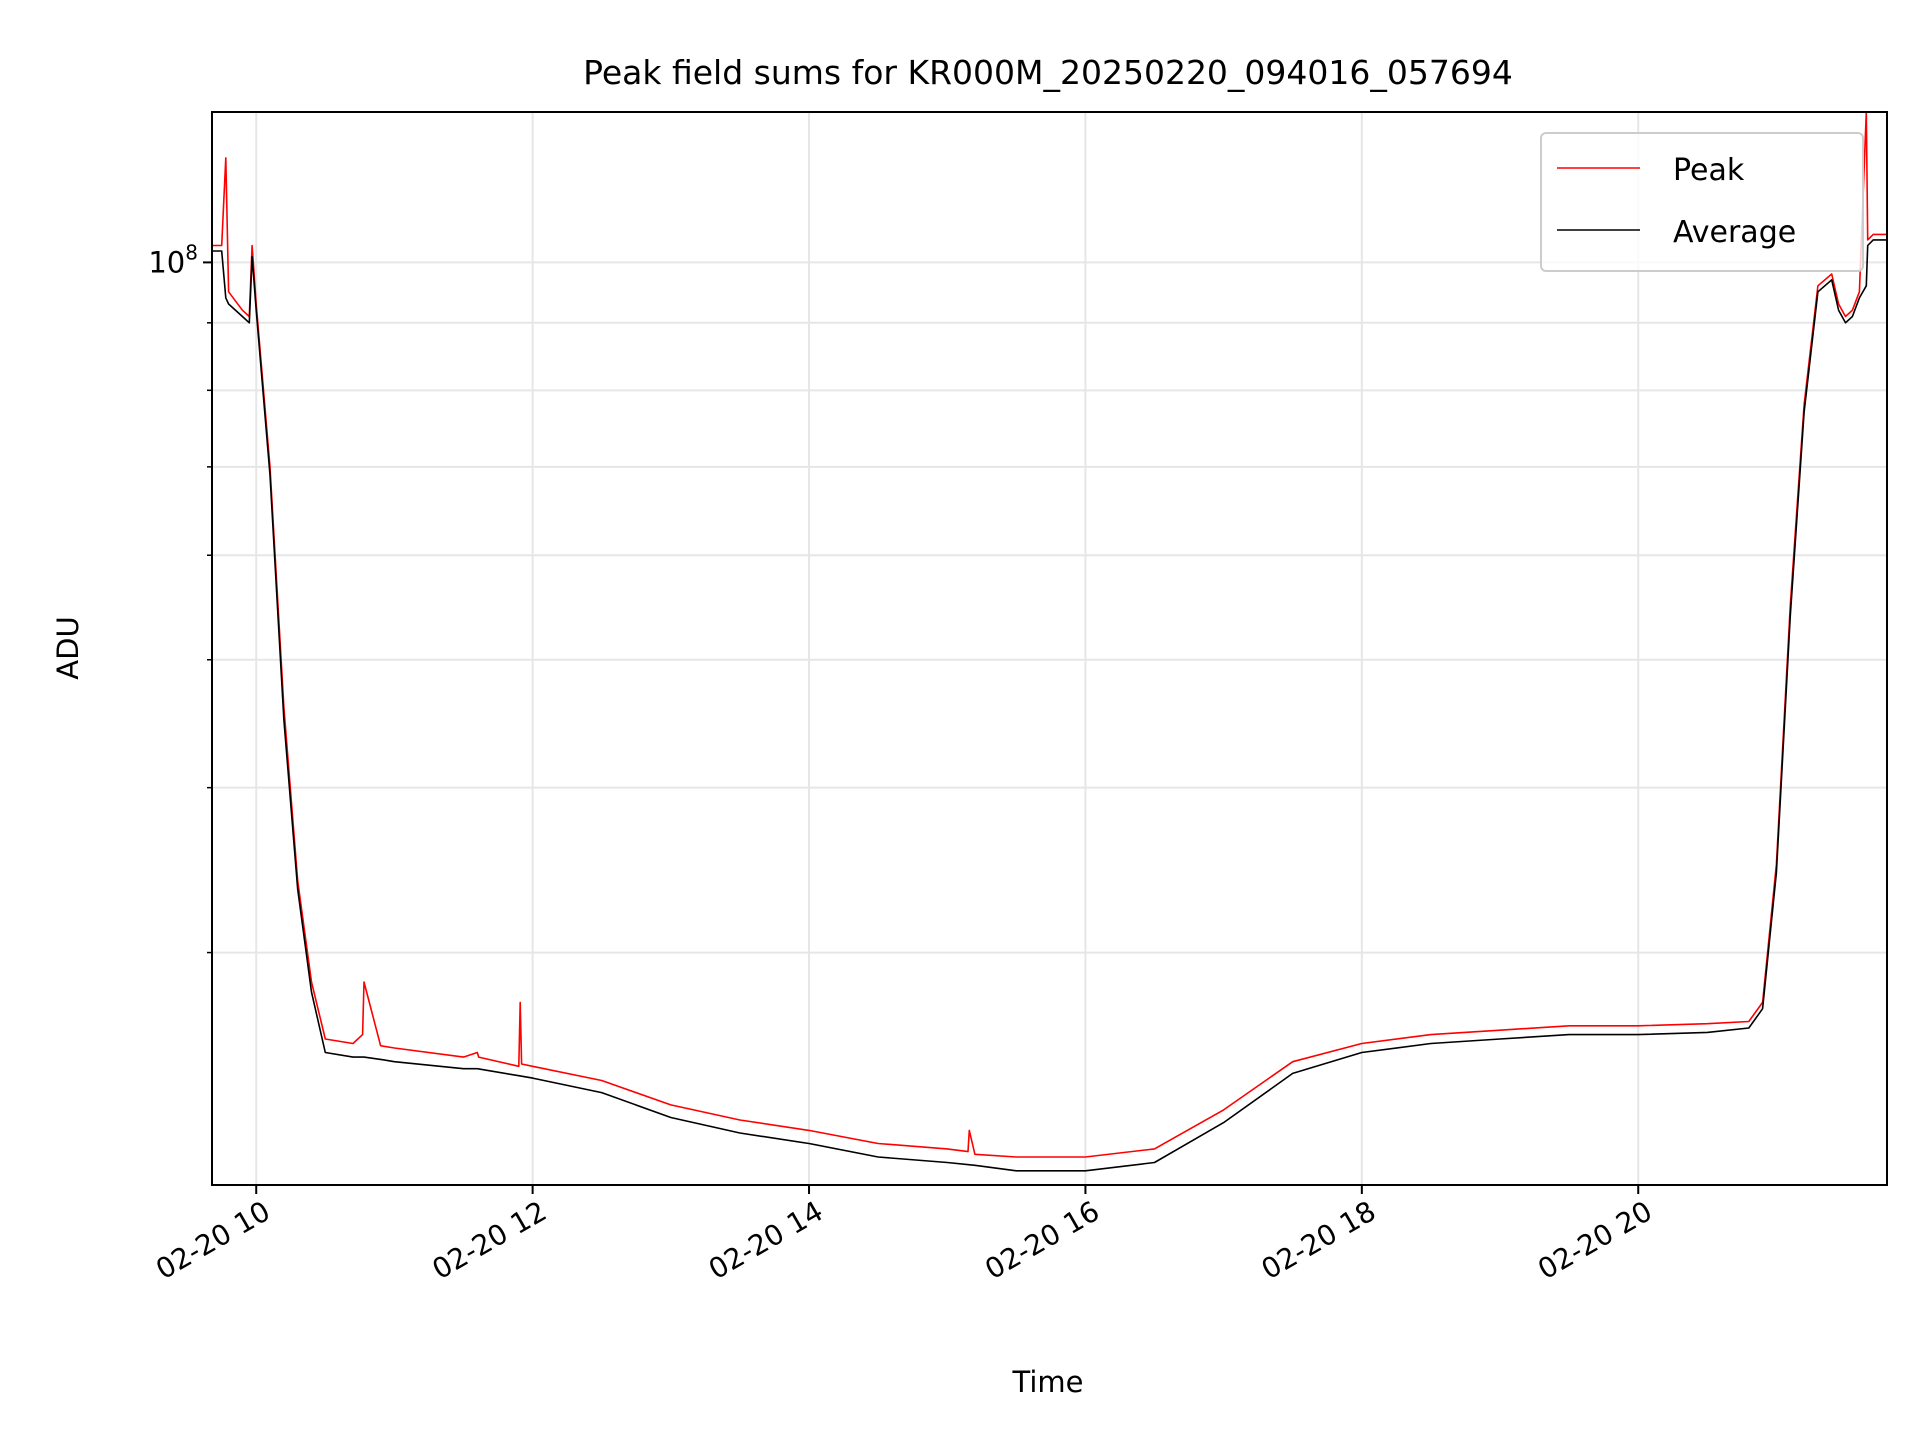 The image size is (1920, 1440). What do you see at coordinates (1048, 1382) in the screenshot?
I see `x-axis-label: Time` at bounding box center [1048, 1382].